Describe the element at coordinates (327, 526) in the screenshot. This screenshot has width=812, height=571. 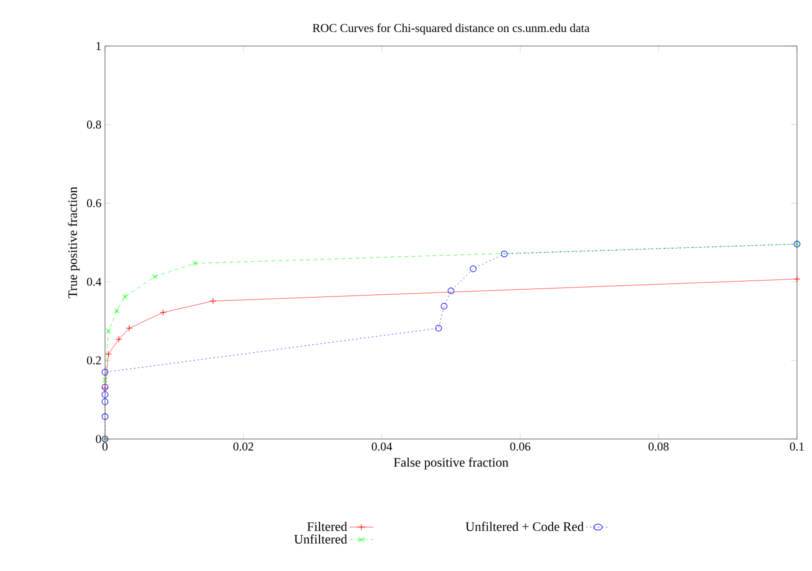
I see `legend-label: Filtered` at that location.